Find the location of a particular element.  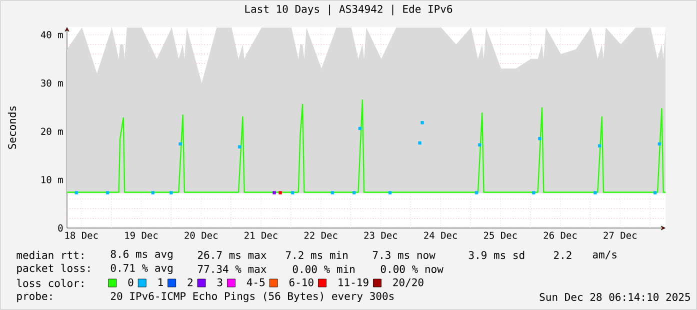

x-tick-label: 20 Dec is located at coordinates (201, 235).